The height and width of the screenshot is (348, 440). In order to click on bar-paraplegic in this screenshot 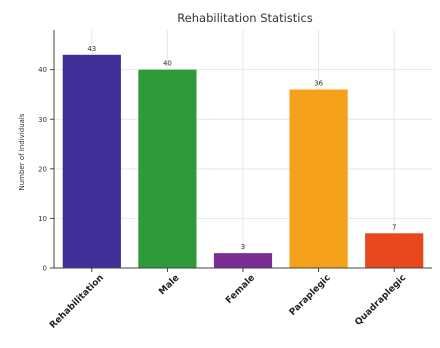, I will do `click(318, 178)`.